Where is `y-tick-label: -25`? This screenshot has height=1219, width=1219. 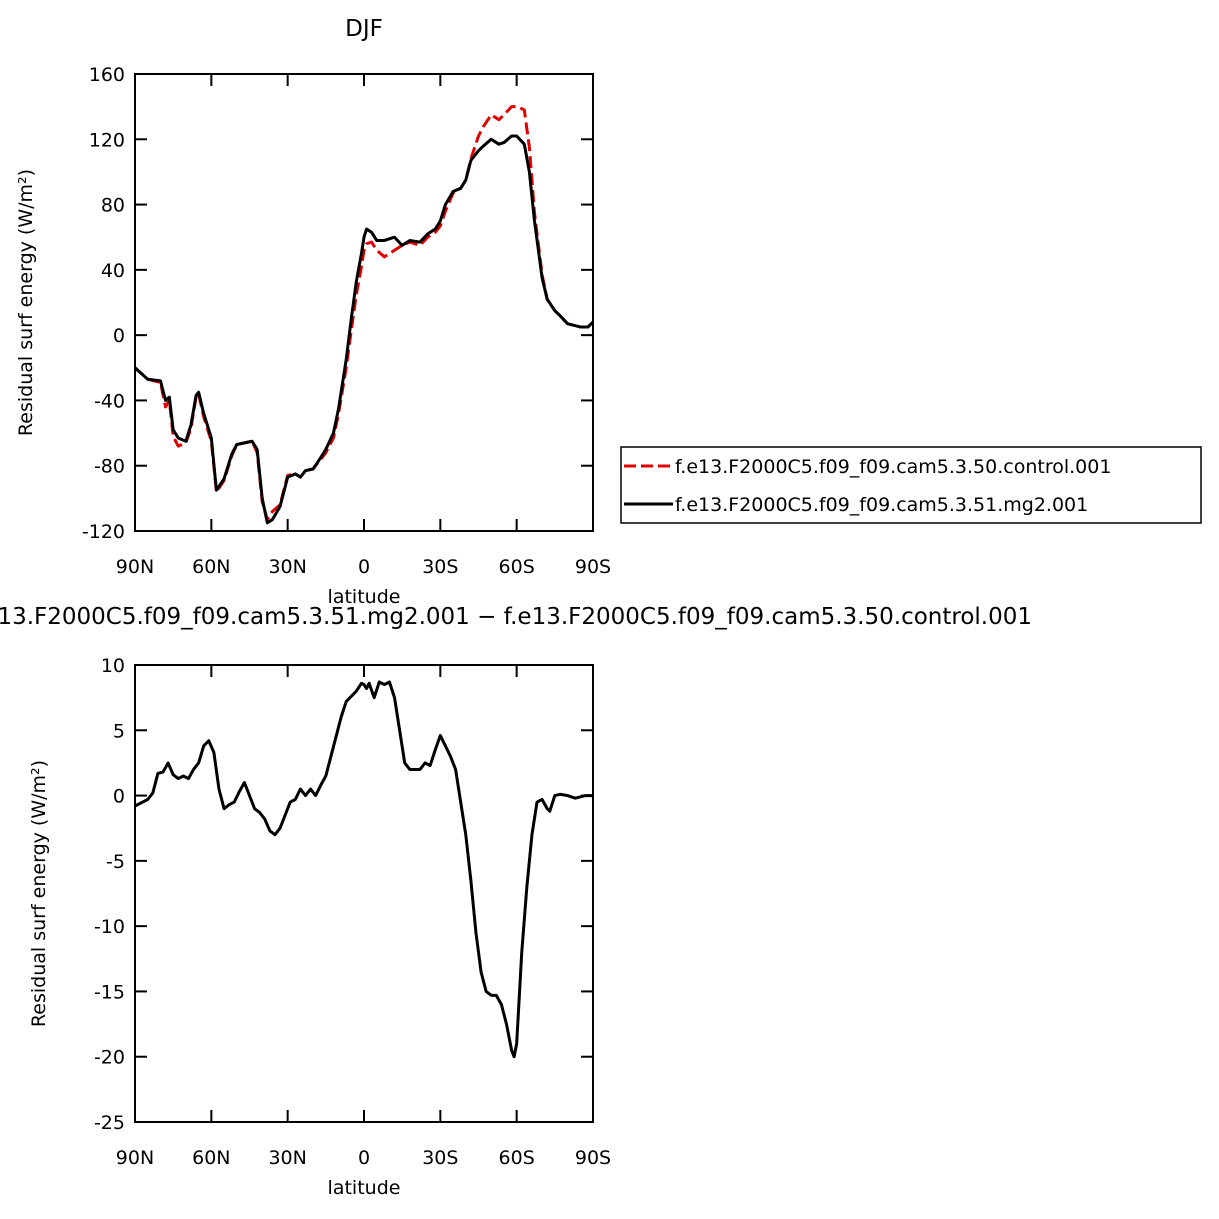 y-tick-label: -25 is located at coordinates (109, 1123).